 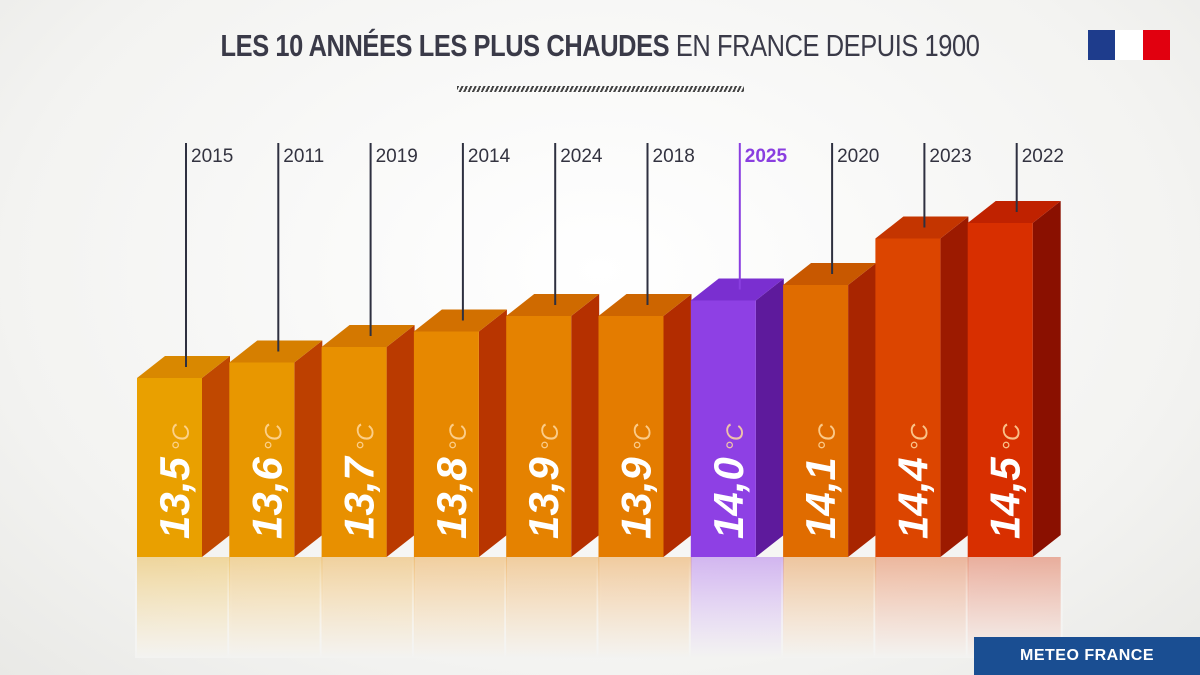 I want to click on title-bold: LES 10 ANNÉES LES PLUS CHAUDES, so click(x=445, y=45).